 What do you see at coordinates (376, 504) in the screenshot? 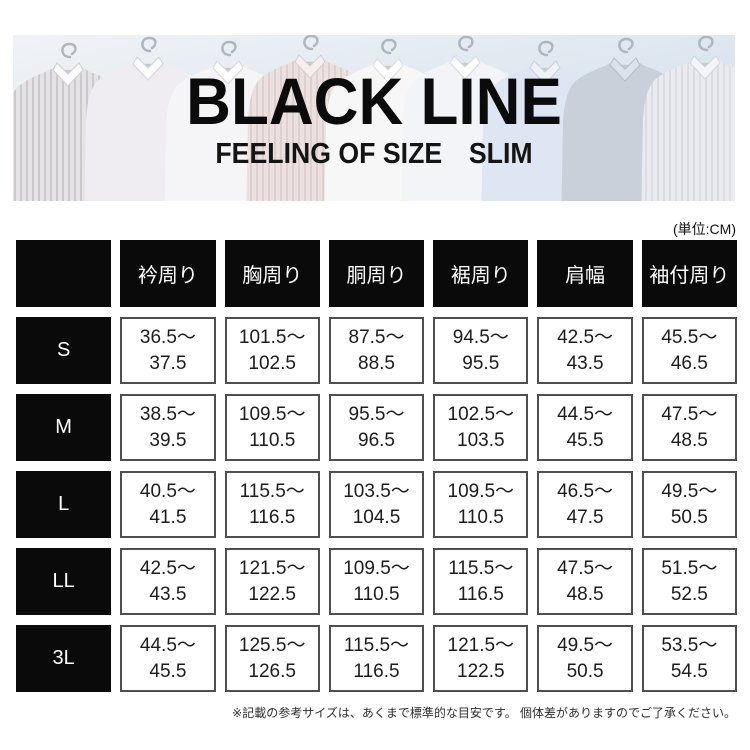
I see `measurement-cell: 103.5〜 104.5` at bounding box center [376, 504].